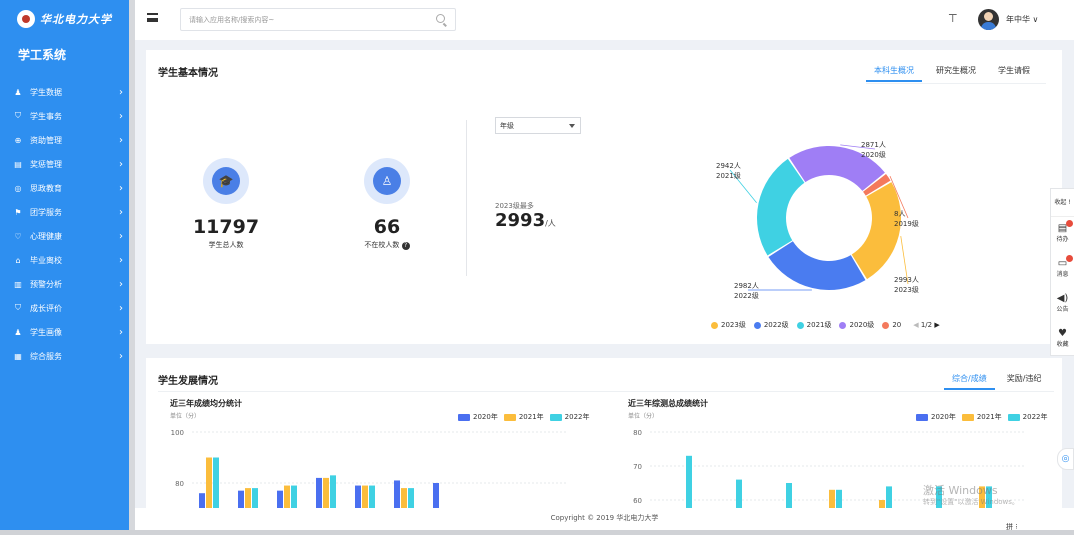 The width and height of the screenshot is (1074, 535). Describe the element at coordinates (436, 495) in the screenshot. I see `bar-2020年-6` at that location.